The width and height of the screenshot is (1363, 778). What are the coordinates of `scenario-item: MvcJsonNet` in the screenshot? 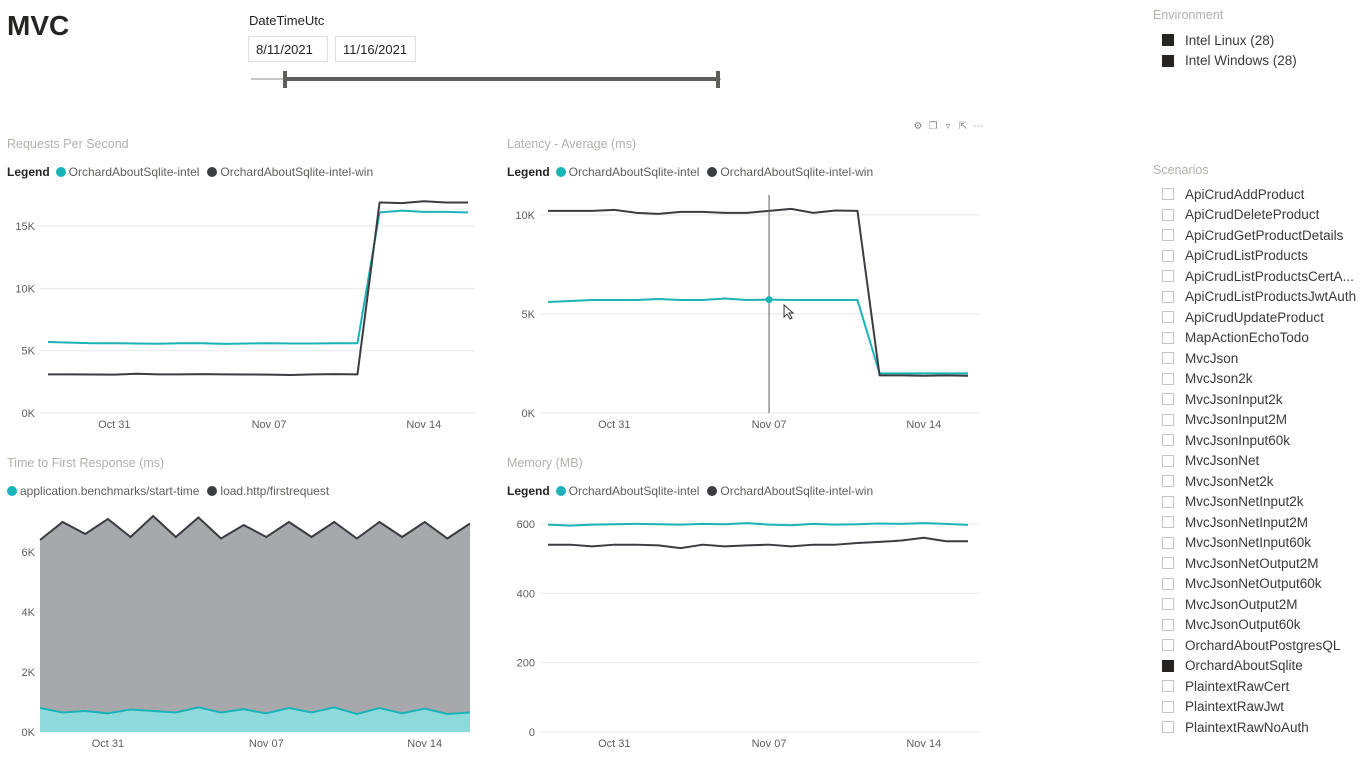 It's located at (1262, 461).